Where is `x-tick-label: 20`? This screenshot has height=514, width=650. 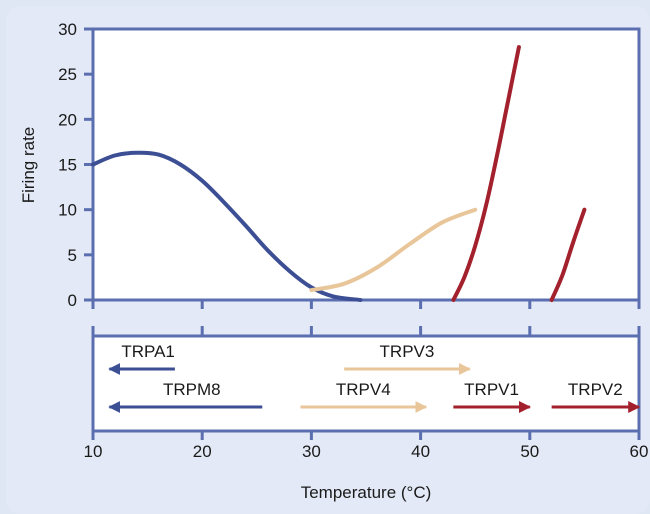
x-tick-label: 20 is located at coordinates (202, 451).